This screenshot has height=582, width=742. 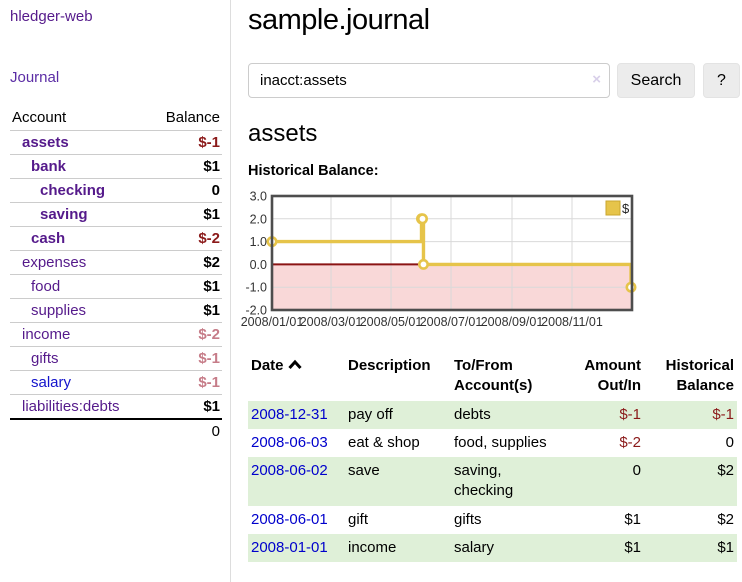 I want to click on page-title: sample.journal, so click(x=339, y=20).